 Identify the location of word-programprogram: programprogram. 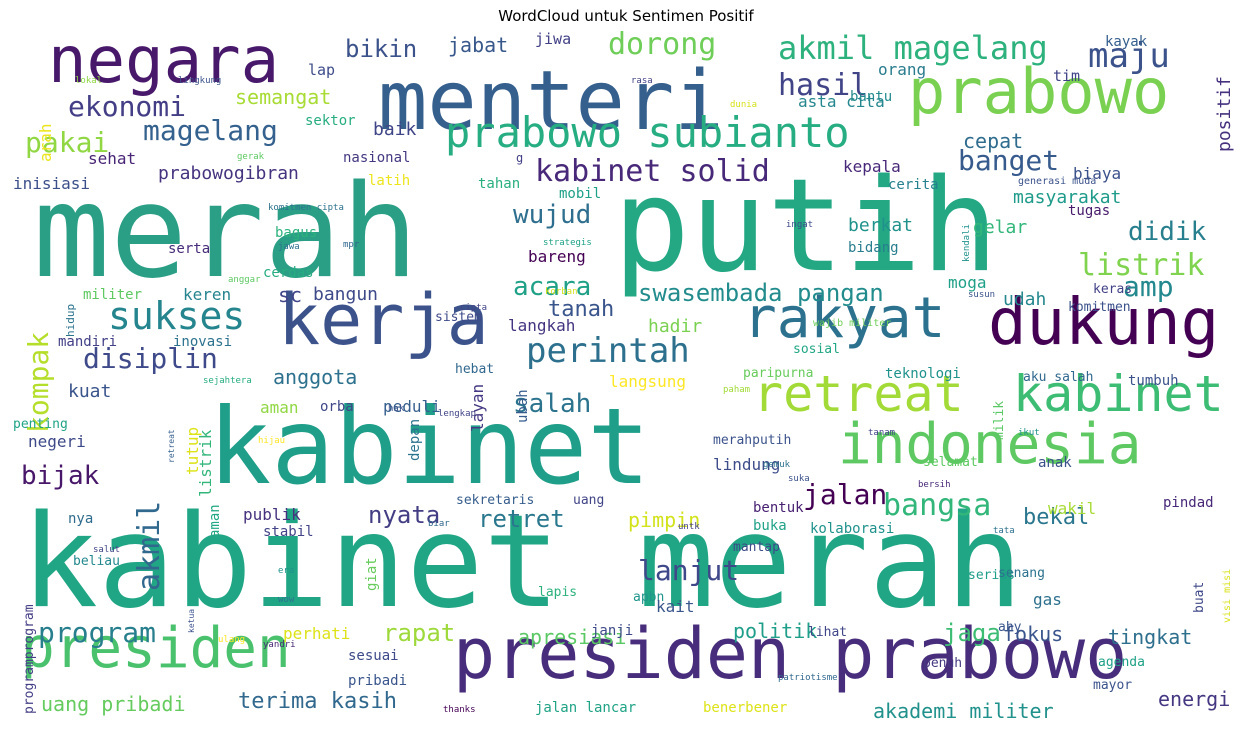
(29, 659).